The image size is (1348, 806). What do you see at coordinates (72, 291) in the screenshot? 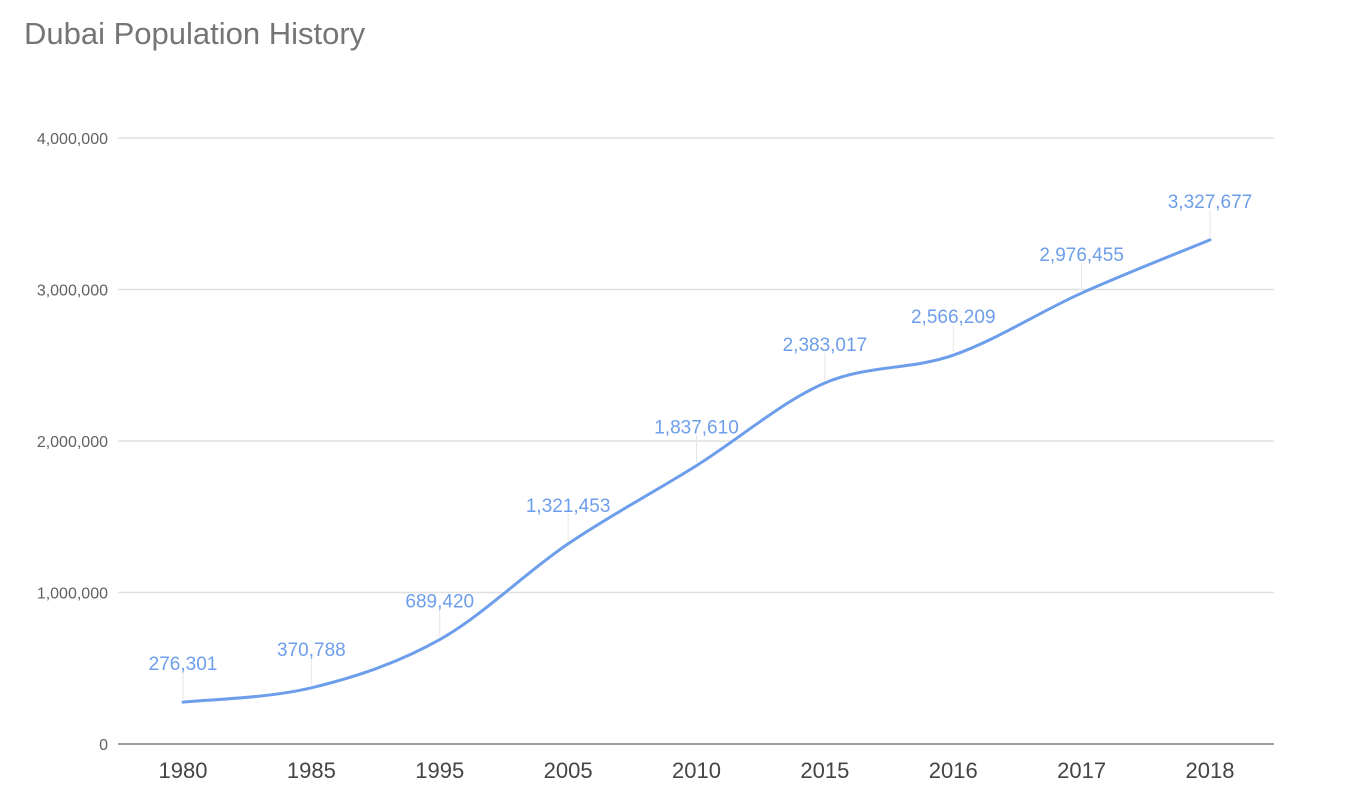
I see `y-tick-label: 3,000,000` at bounding box center [72, 291].